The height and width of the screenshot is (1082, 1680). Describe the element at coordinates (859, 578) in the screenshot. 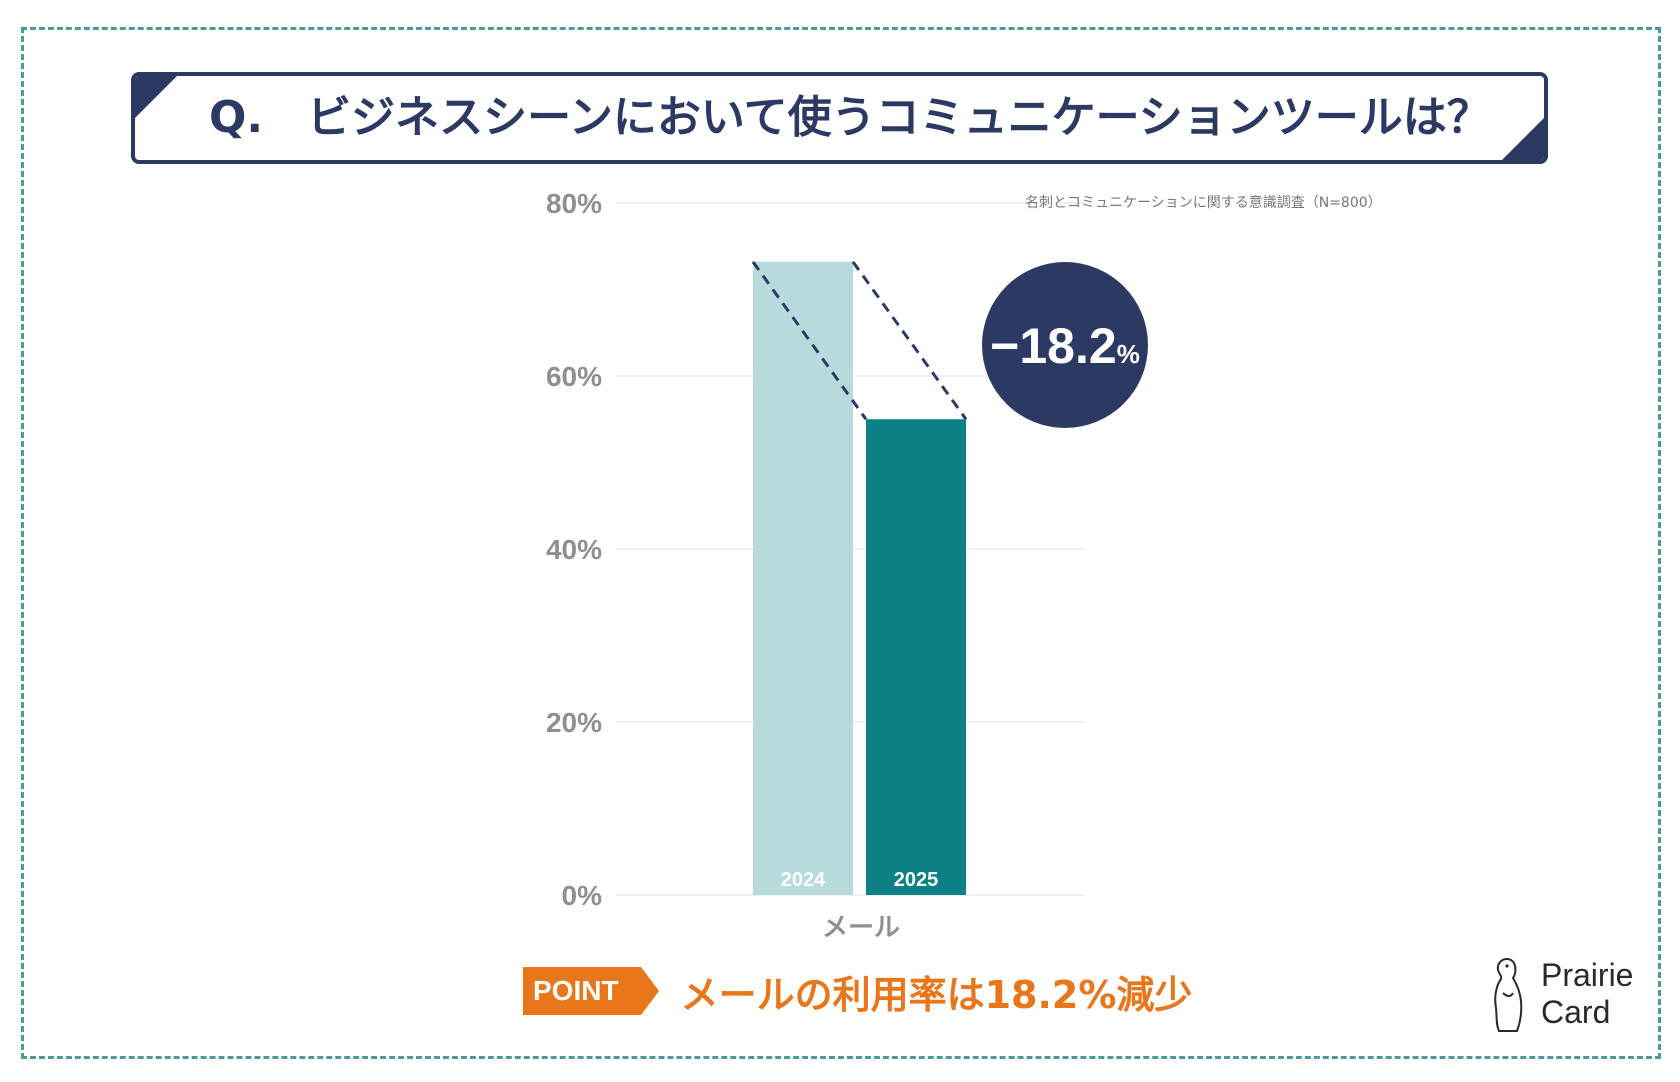

I see `bars: 2024 2025` at that location.